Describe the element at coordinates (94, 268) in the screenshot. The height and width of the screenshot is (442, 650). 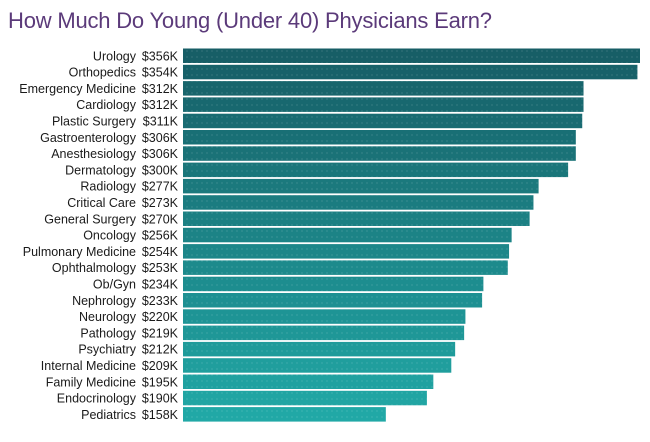
I see `category-label-ophthalmology: Ophthalmology` at that location.